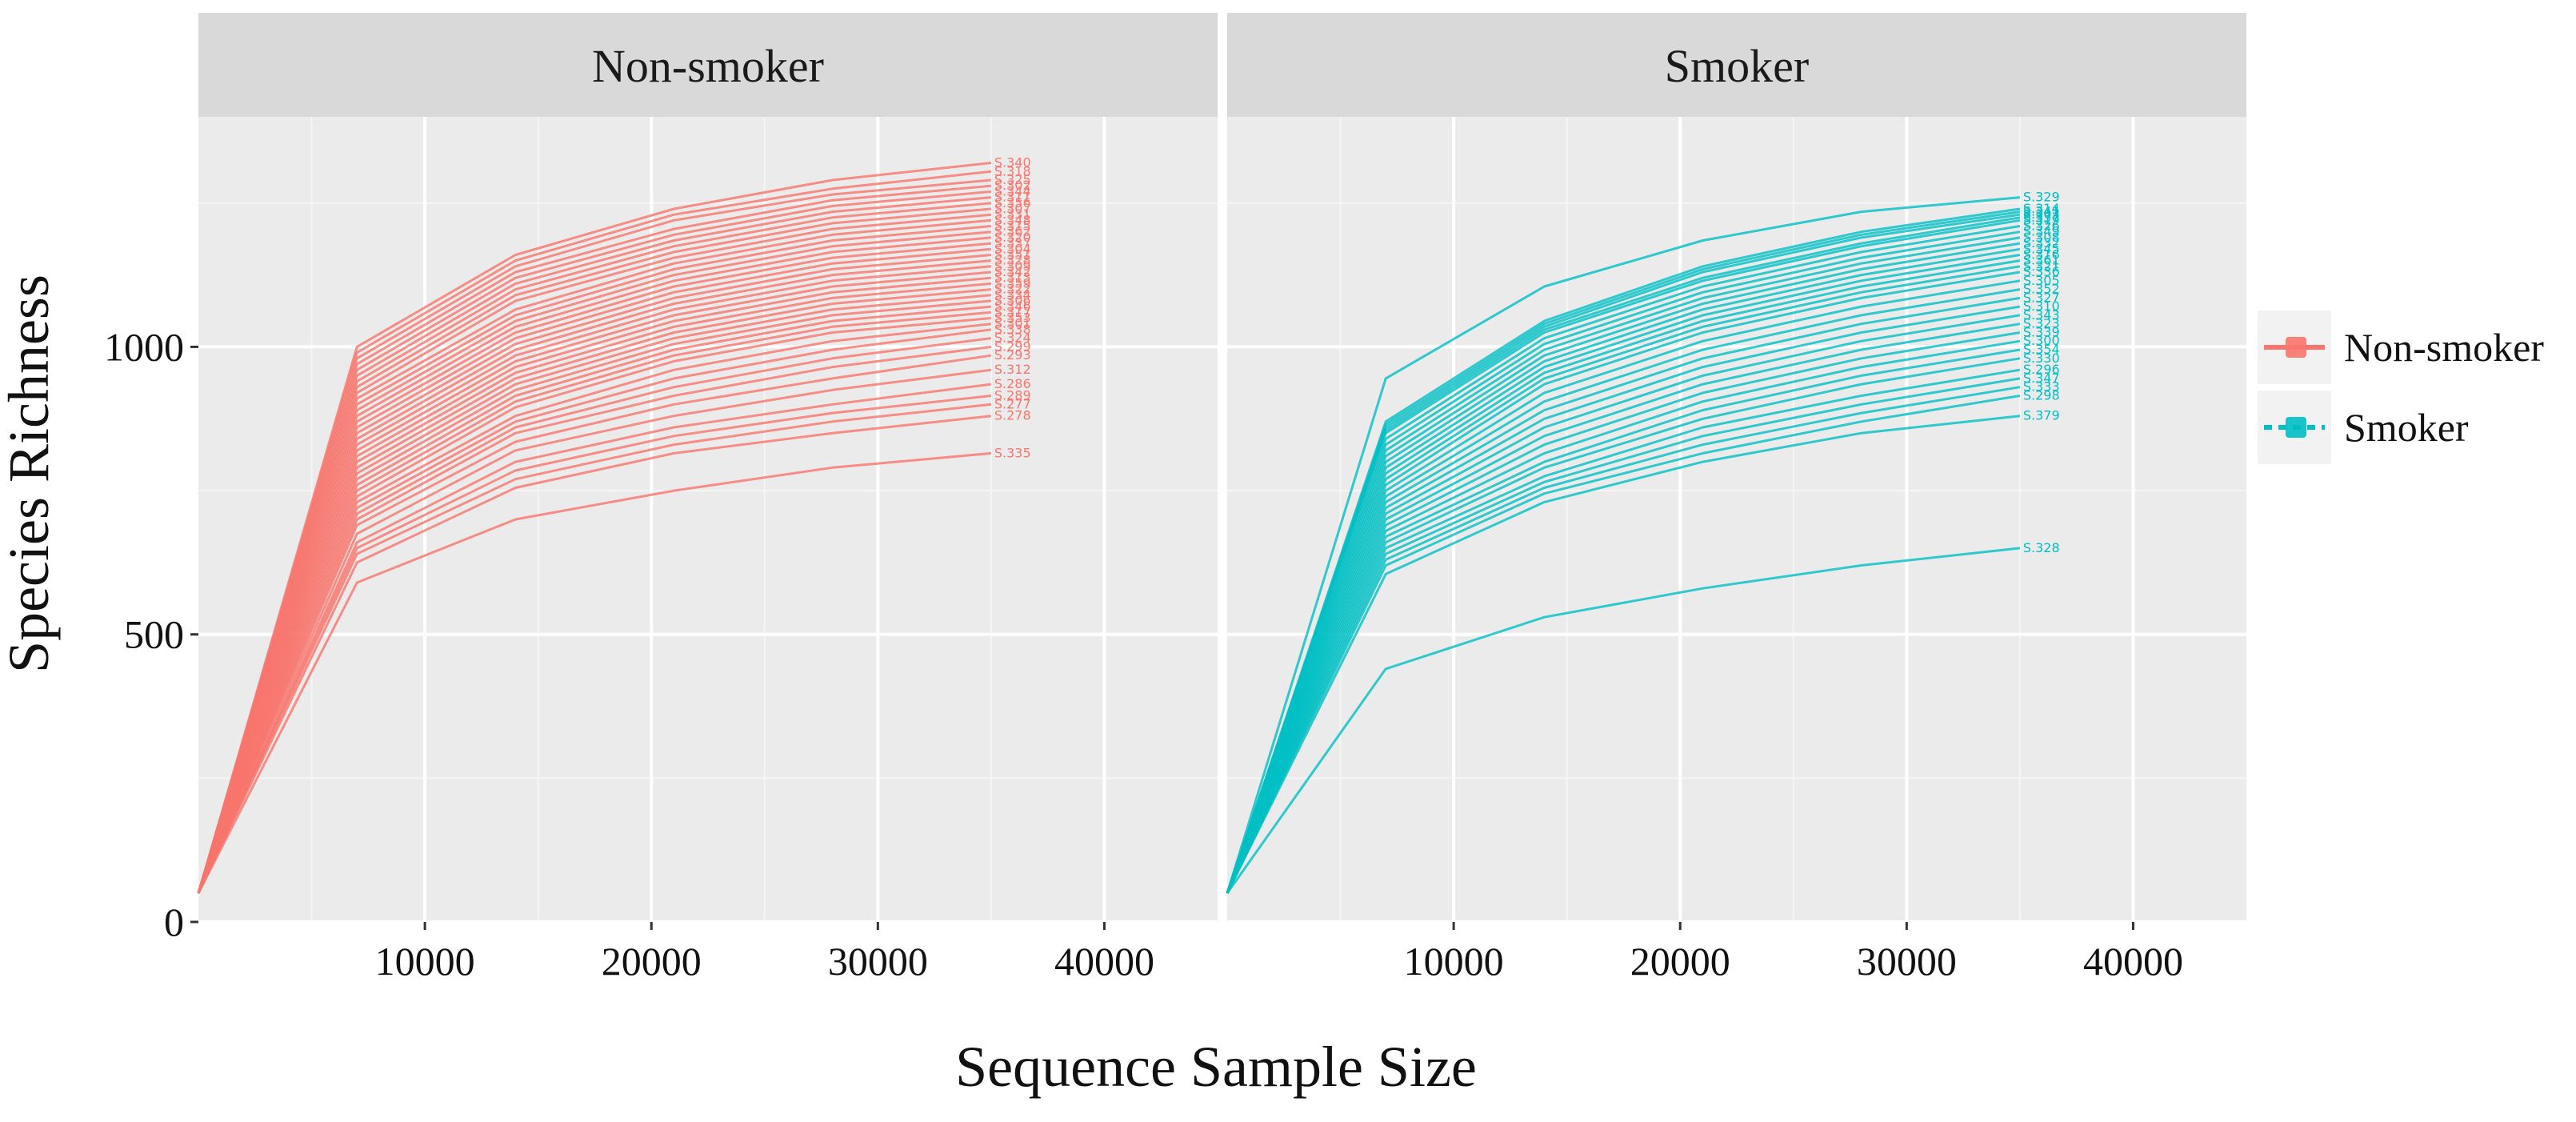 The image size is (2576, 1122). What do you see at coordinates (1012, 219) in the screenshot?
I see `series-end-label: S.348` at bounding box center [1012, 219].